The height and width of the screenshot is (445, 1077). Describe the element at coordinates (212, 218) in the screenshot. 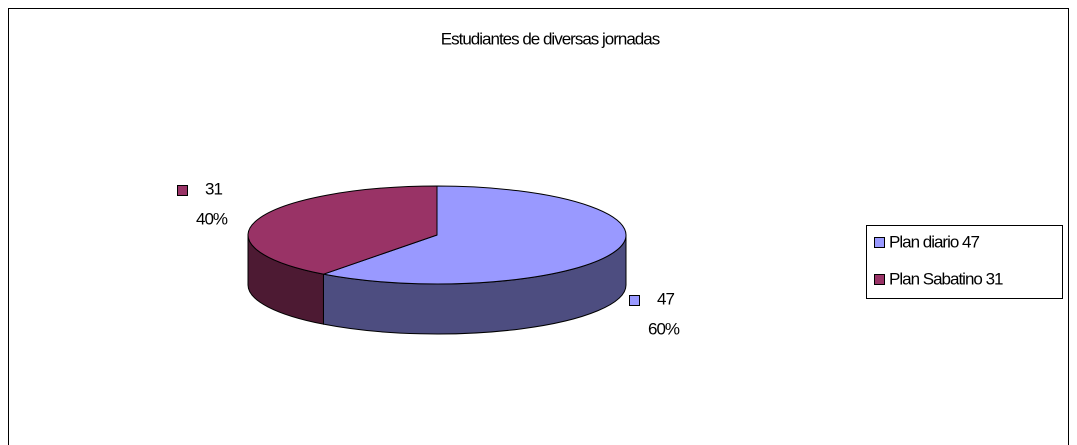

I see `percent-label: 40%` at that location.